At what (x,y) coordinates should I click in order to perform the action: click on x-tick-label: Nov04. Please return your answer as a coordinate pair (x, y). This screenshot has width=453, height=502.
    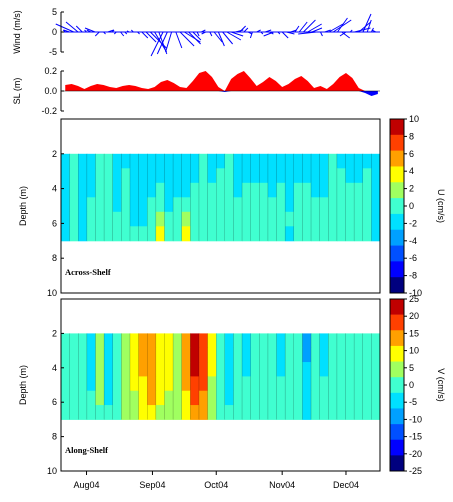
    Looking at the image, I should click on (282, 485).